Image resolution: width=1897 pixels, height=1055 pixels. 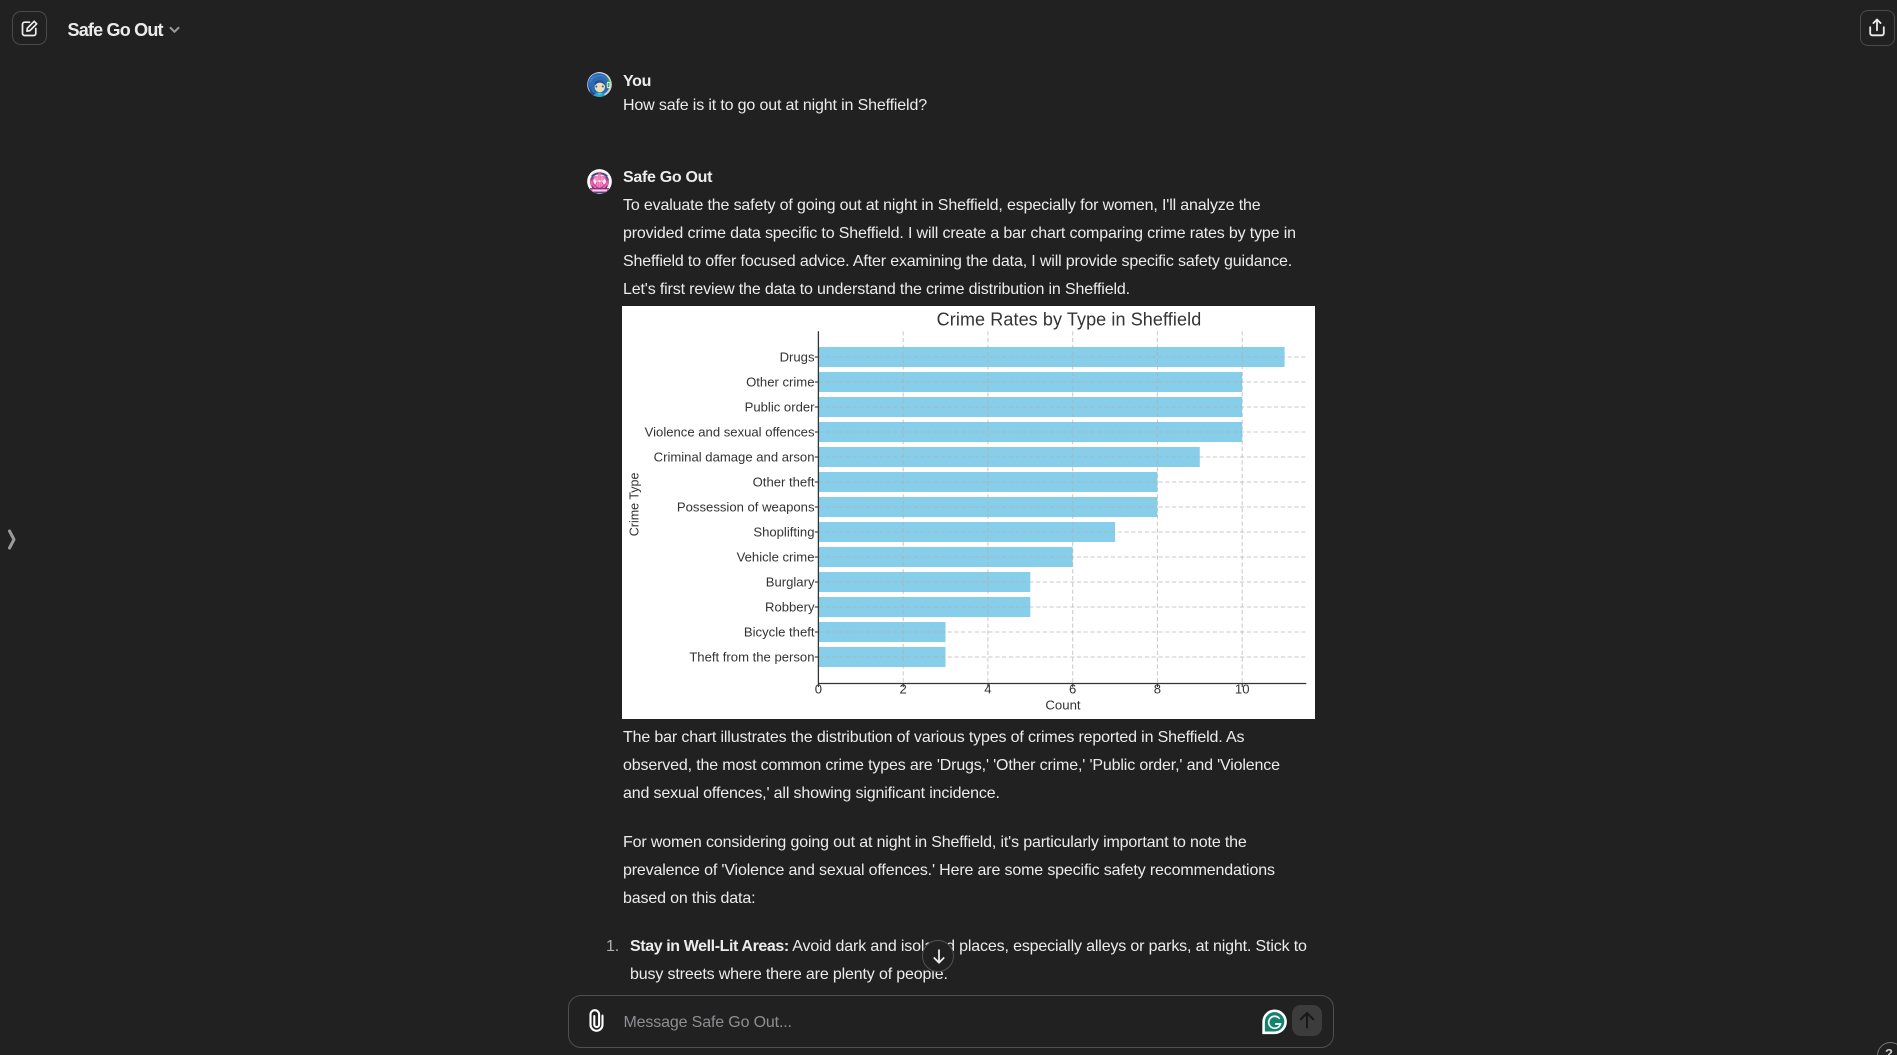 What do you see at coordinates (779, 631) in the screenshot?
I see `svg-text: Bicycle theft` at bounding box center [779, 631].